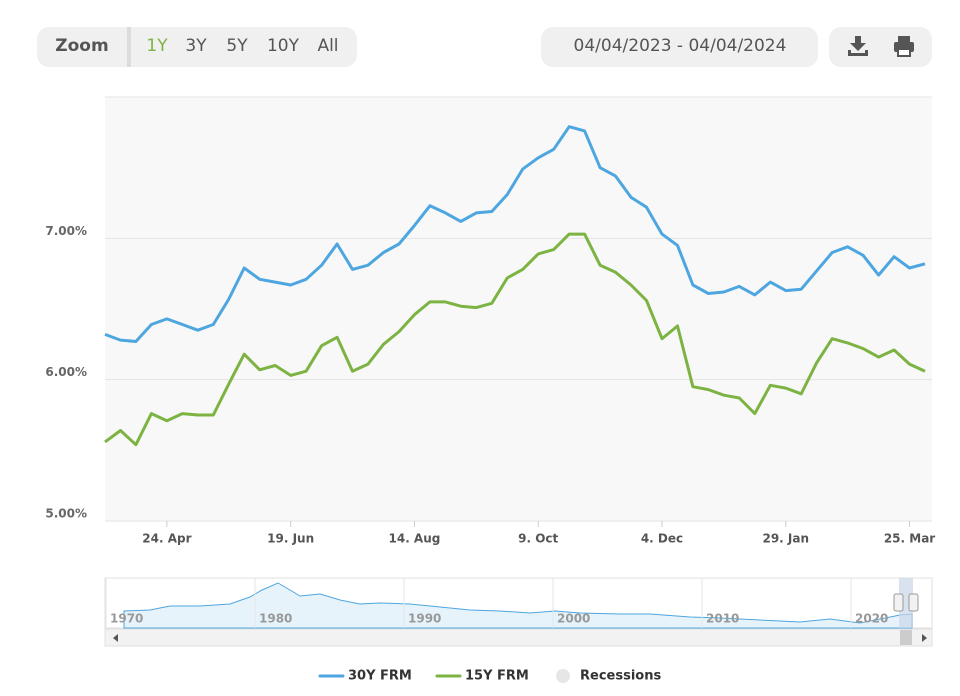  Describe the element at coordinates (904, 46) in the screenshot. I see `print-icon` at that location.